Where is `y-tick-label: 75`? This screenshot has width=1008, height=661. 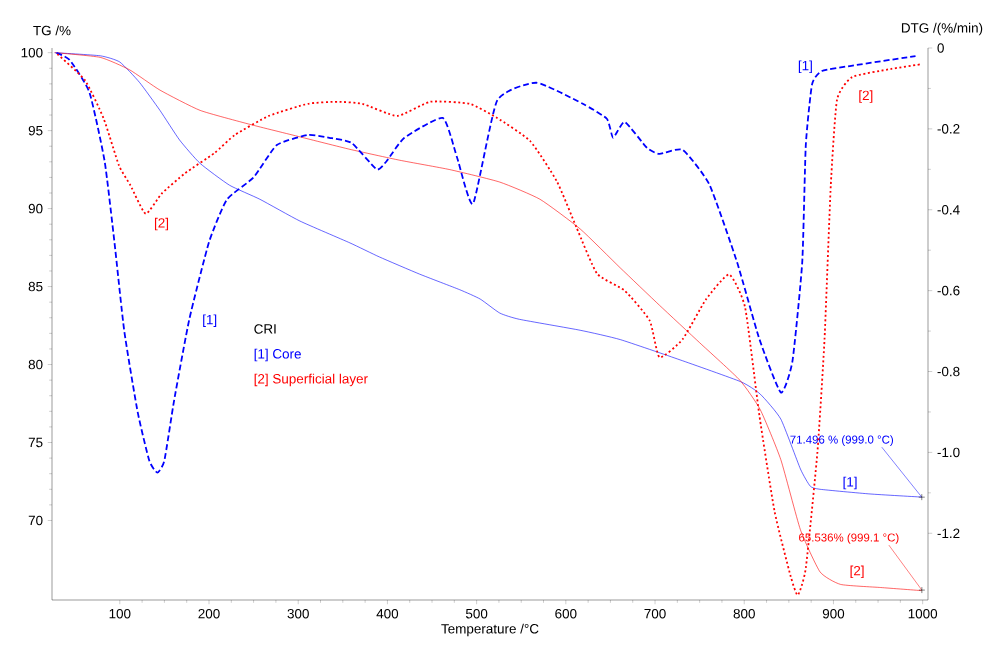
y-tick-label: 75 is located at coordinates (35, 442).